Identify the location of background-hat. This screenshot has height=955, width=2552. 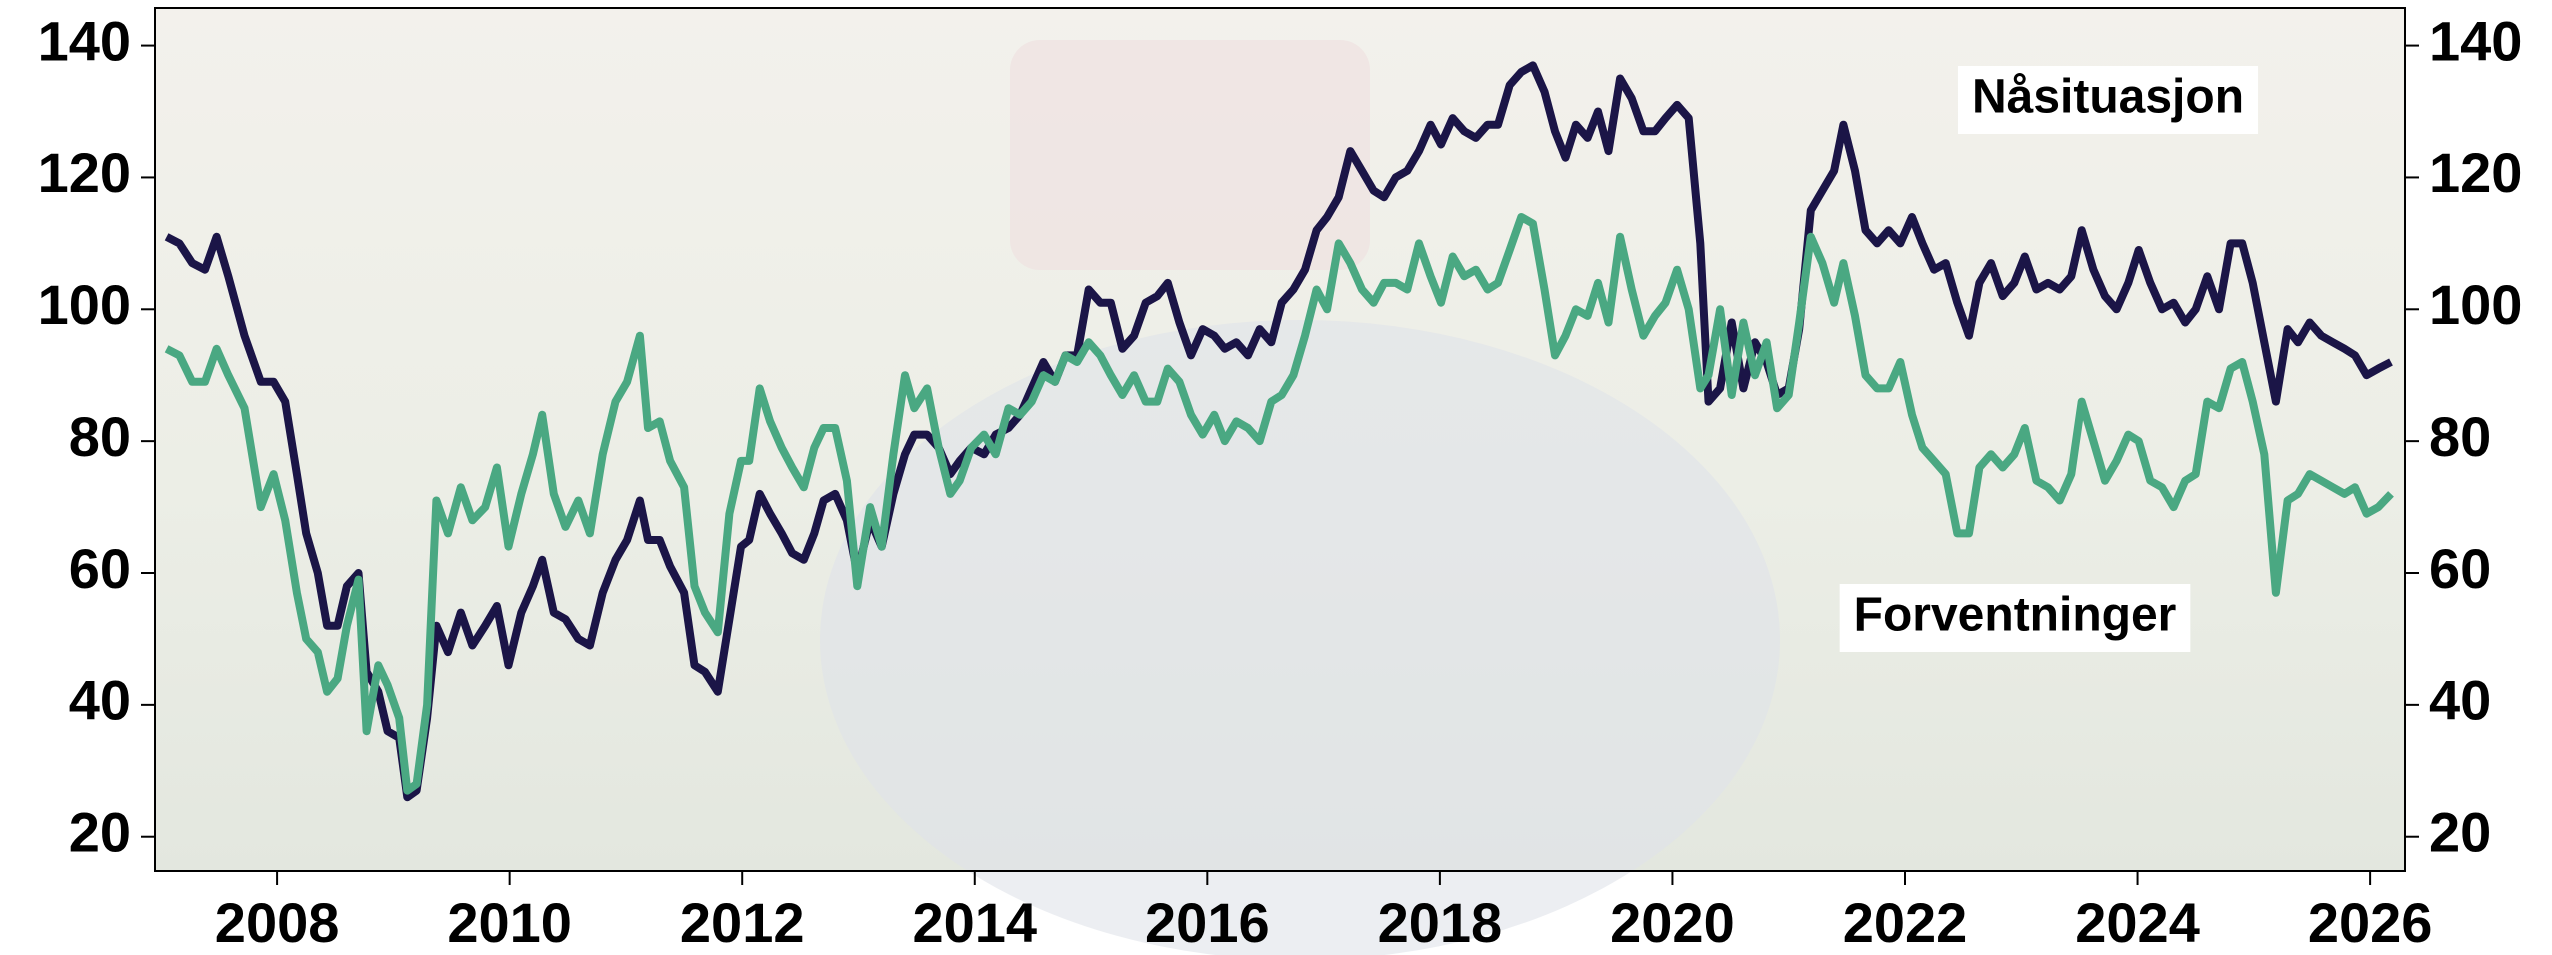
(1190, 155).